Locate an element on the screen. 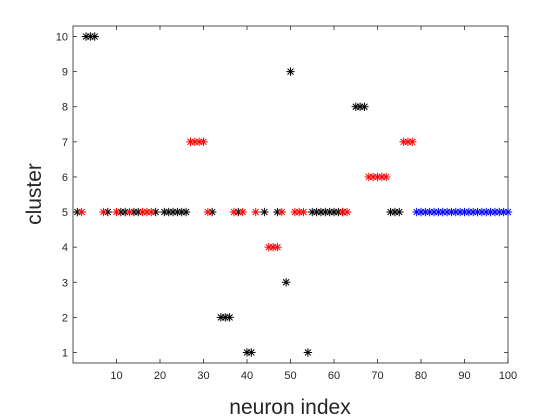  y-tick-label: 6 is located at coordinates (65, 178).